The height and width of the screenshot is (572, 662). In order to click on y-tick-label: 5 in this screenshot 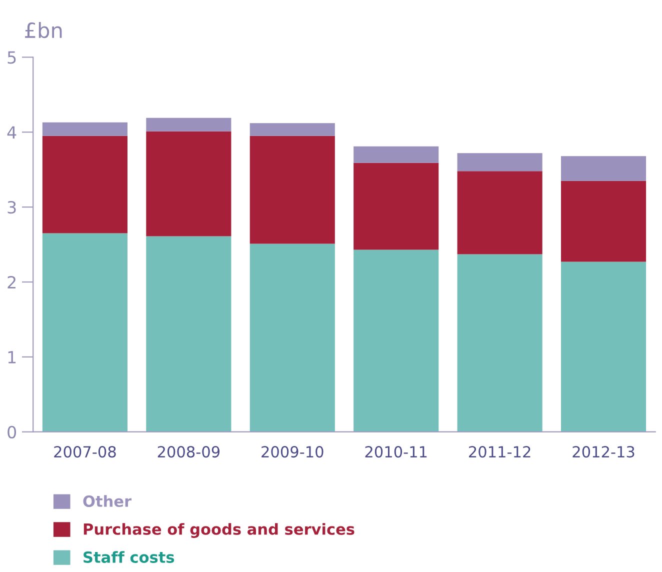, I will do `click(12, 57)`.